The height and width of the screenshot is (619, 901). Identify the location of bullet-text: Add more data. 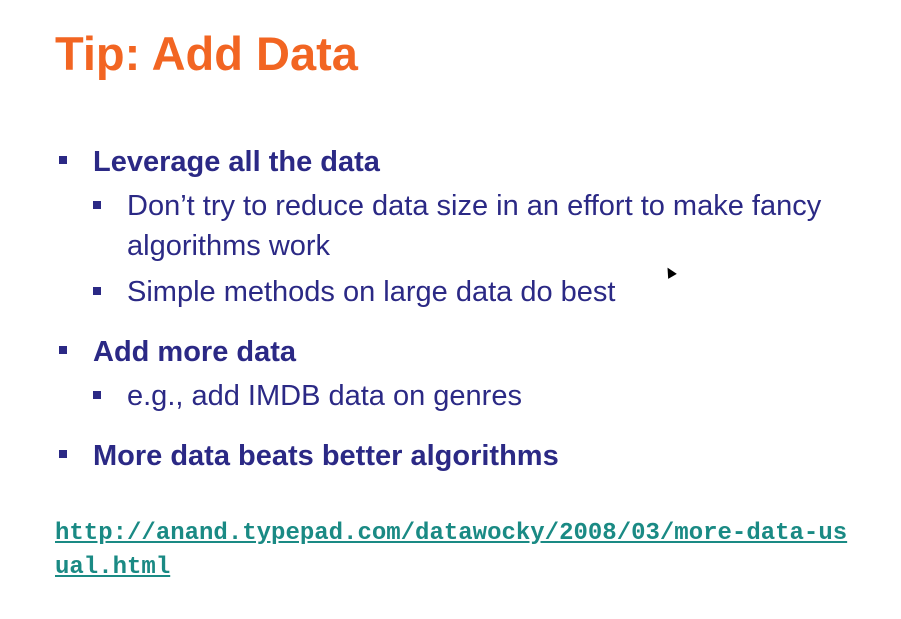
(195, 352).